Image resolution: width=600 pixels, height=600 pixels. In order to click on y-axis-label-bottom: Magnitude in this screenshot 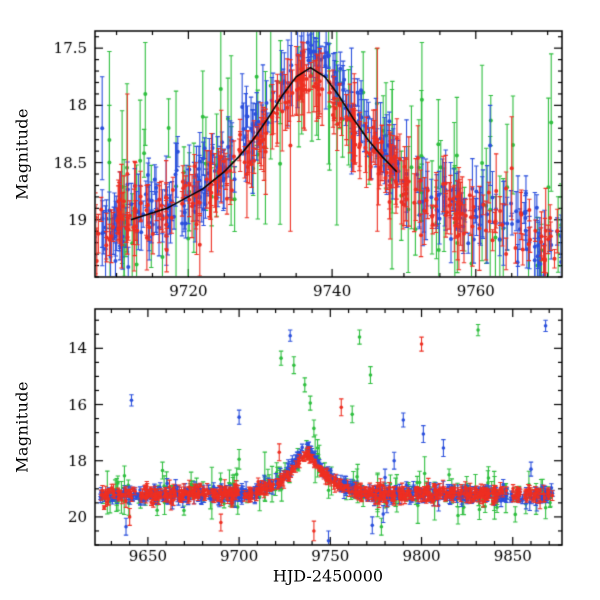, I will do `click(22, 427)`.